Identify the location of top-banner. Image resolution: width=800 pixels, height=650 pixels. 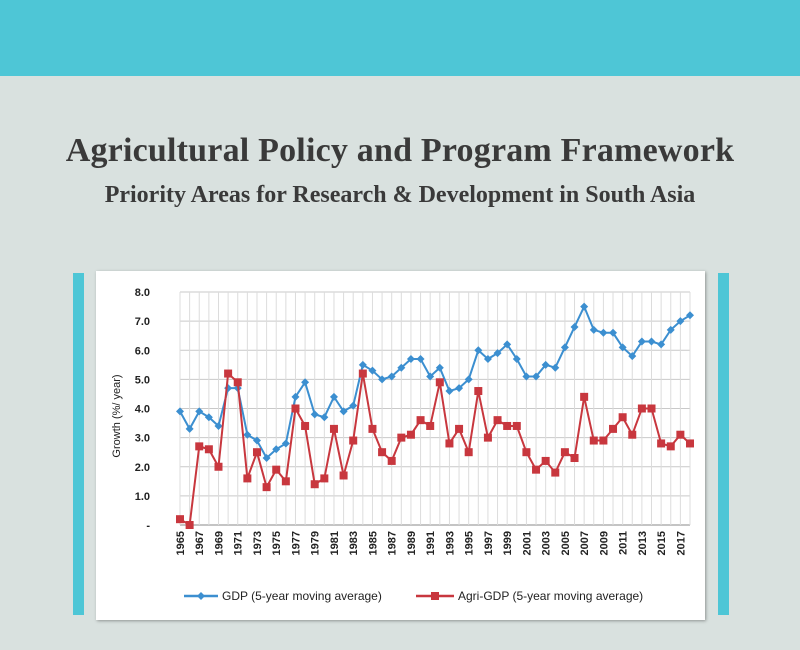
(400, 38).